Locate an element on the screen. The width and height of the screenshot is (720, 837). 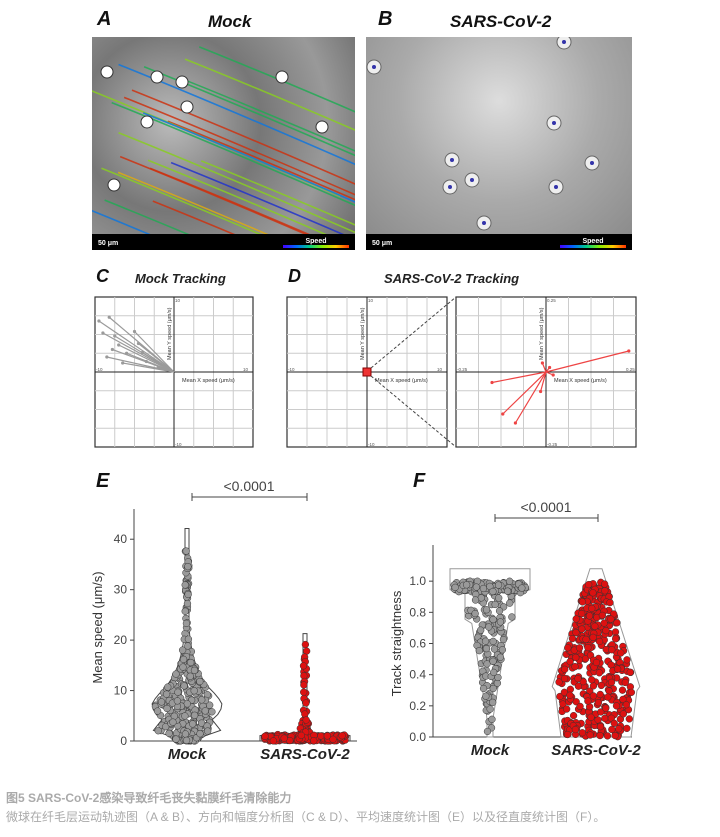
x-tick-label: -10 is located at coordinates (99, 369).